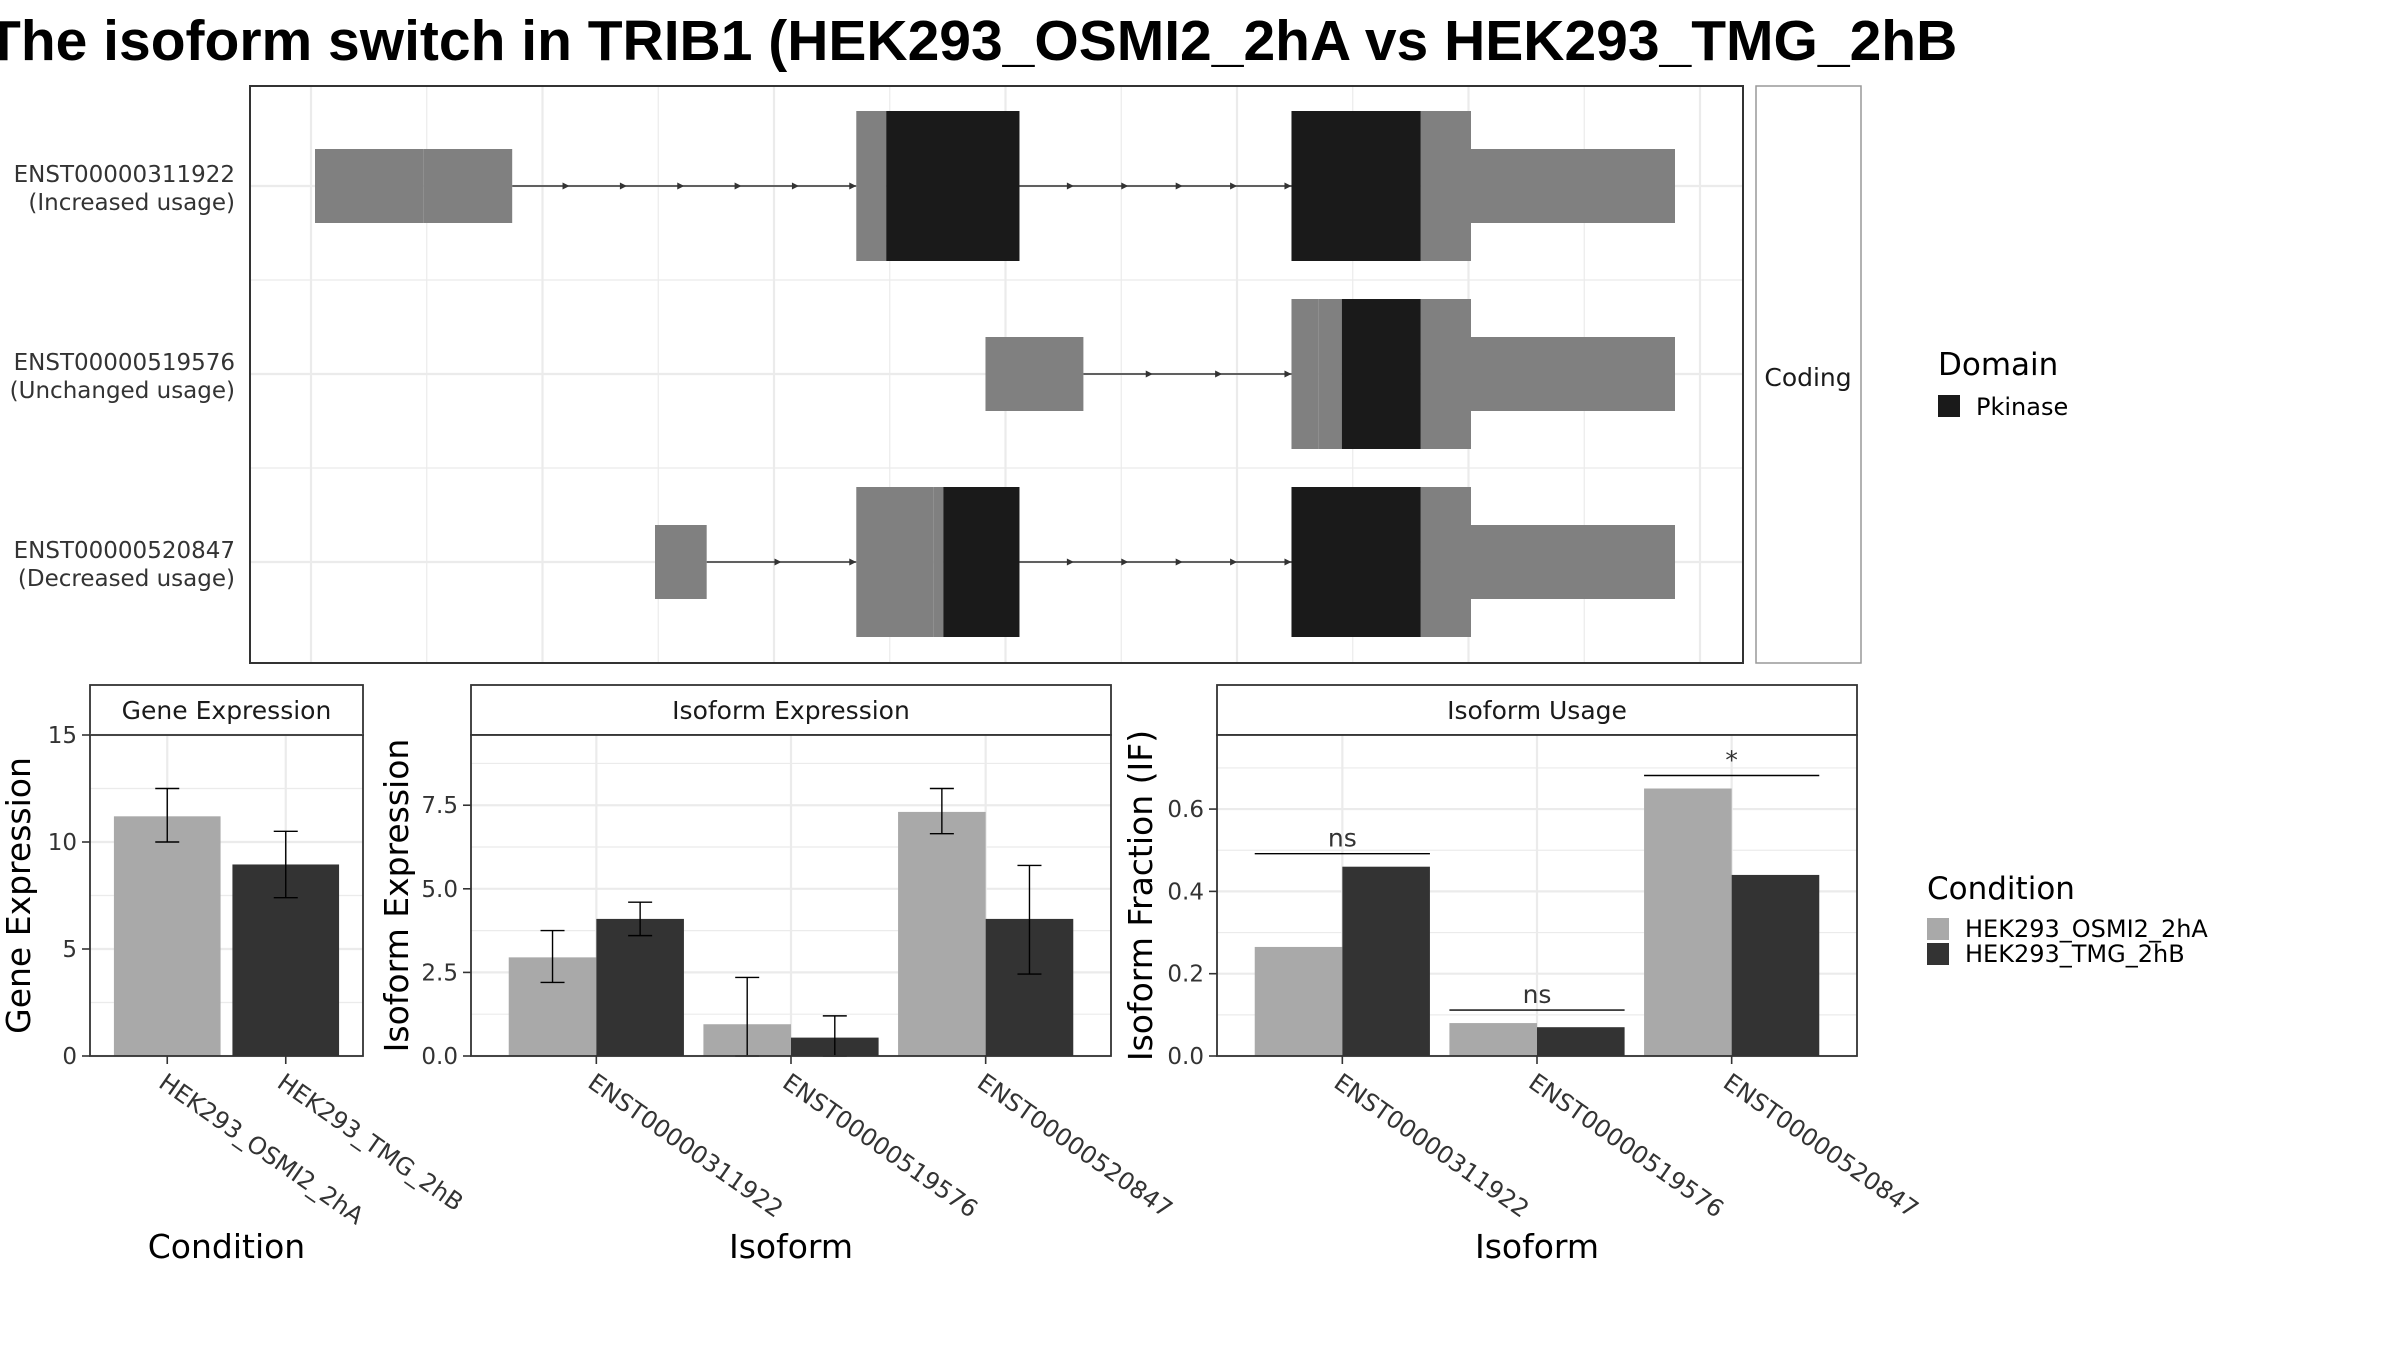  I want to click on domain-legend-title: Domain, so click(1998, 365).